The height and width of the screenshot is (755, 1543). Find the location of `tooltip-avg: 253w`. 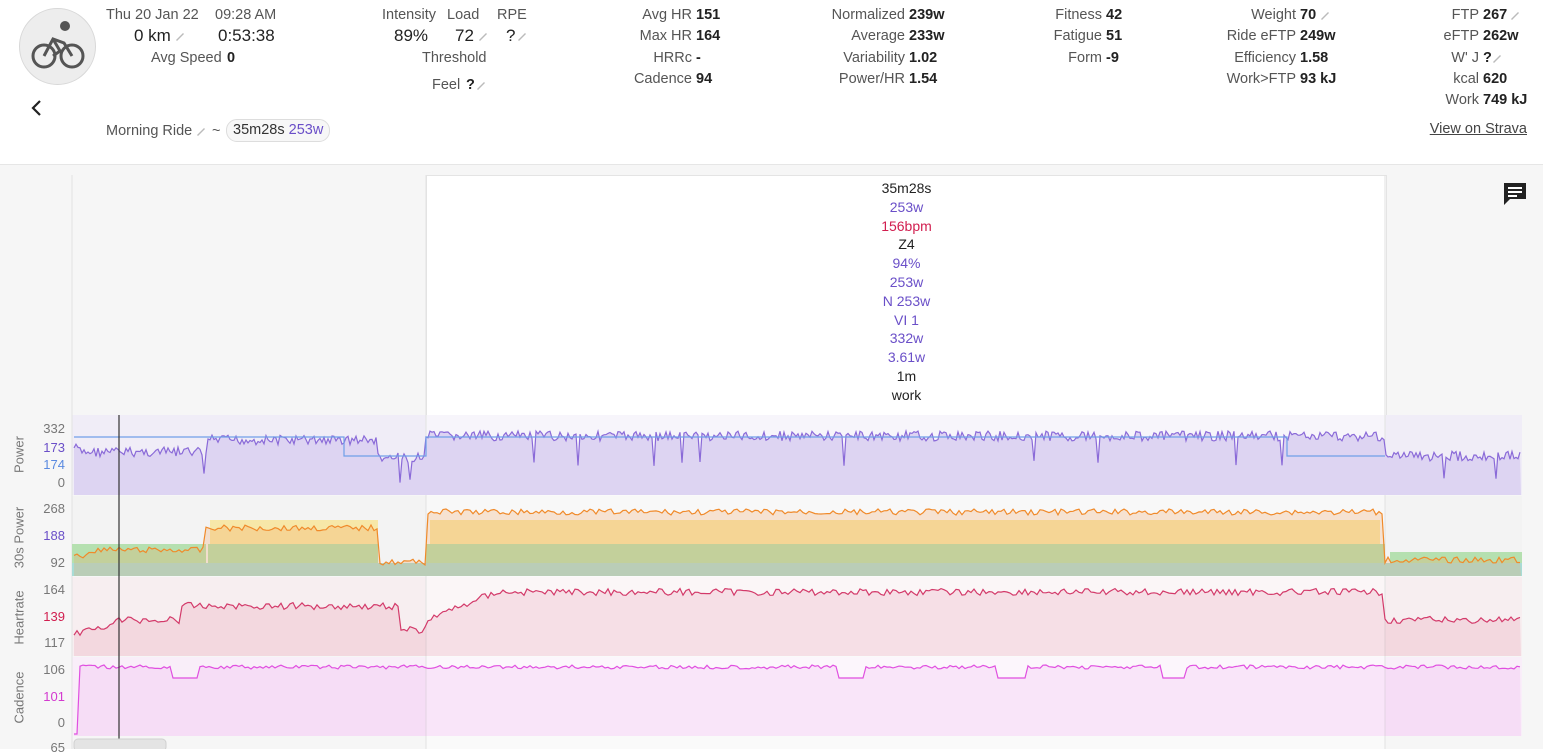

tooltip-avg: 253w is located at coordinates (906, 281).